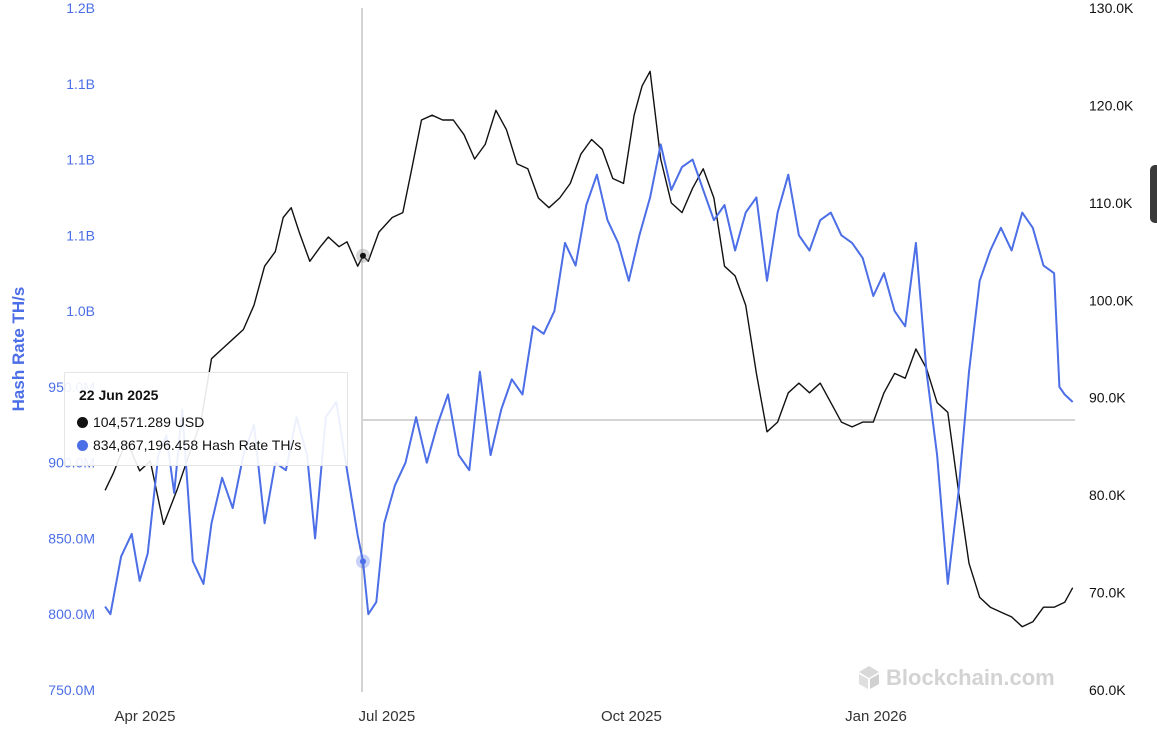 This screenshot has height=740, width=1157. Describe the element at coordinates (876, 716) in the screenshot. I see `x-tick-label: Jan 2026` at that location.